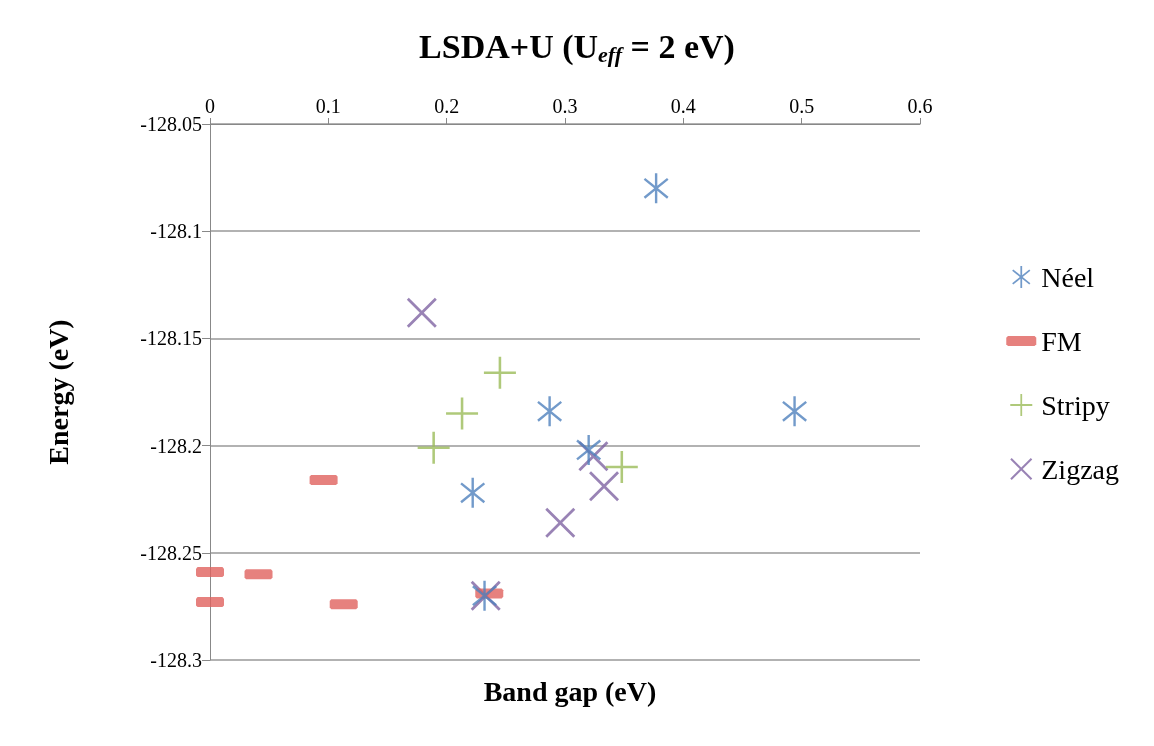 Image resolution: width=1154 pixels, height=746 pixels. Describe the element at coordinates (171, 552) in the screenshot. I see `y-tick-label: -128.25` at that location.